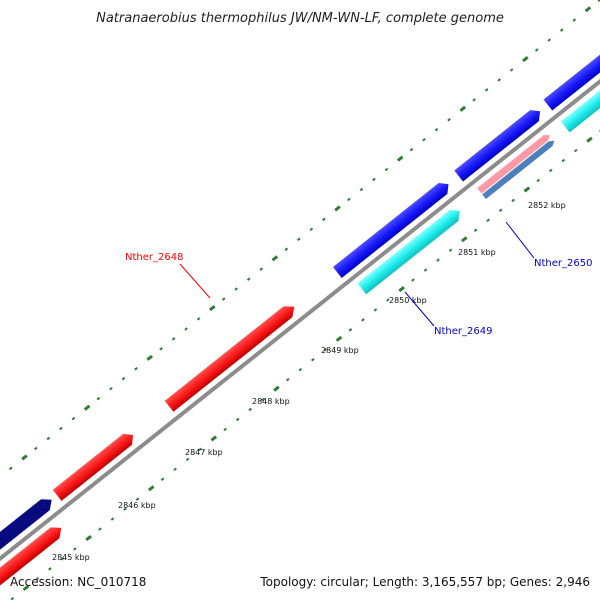 The height and width of the screenshot is (600, 600). I want to click on gene-nther-2650-steel, so click(518, 170).